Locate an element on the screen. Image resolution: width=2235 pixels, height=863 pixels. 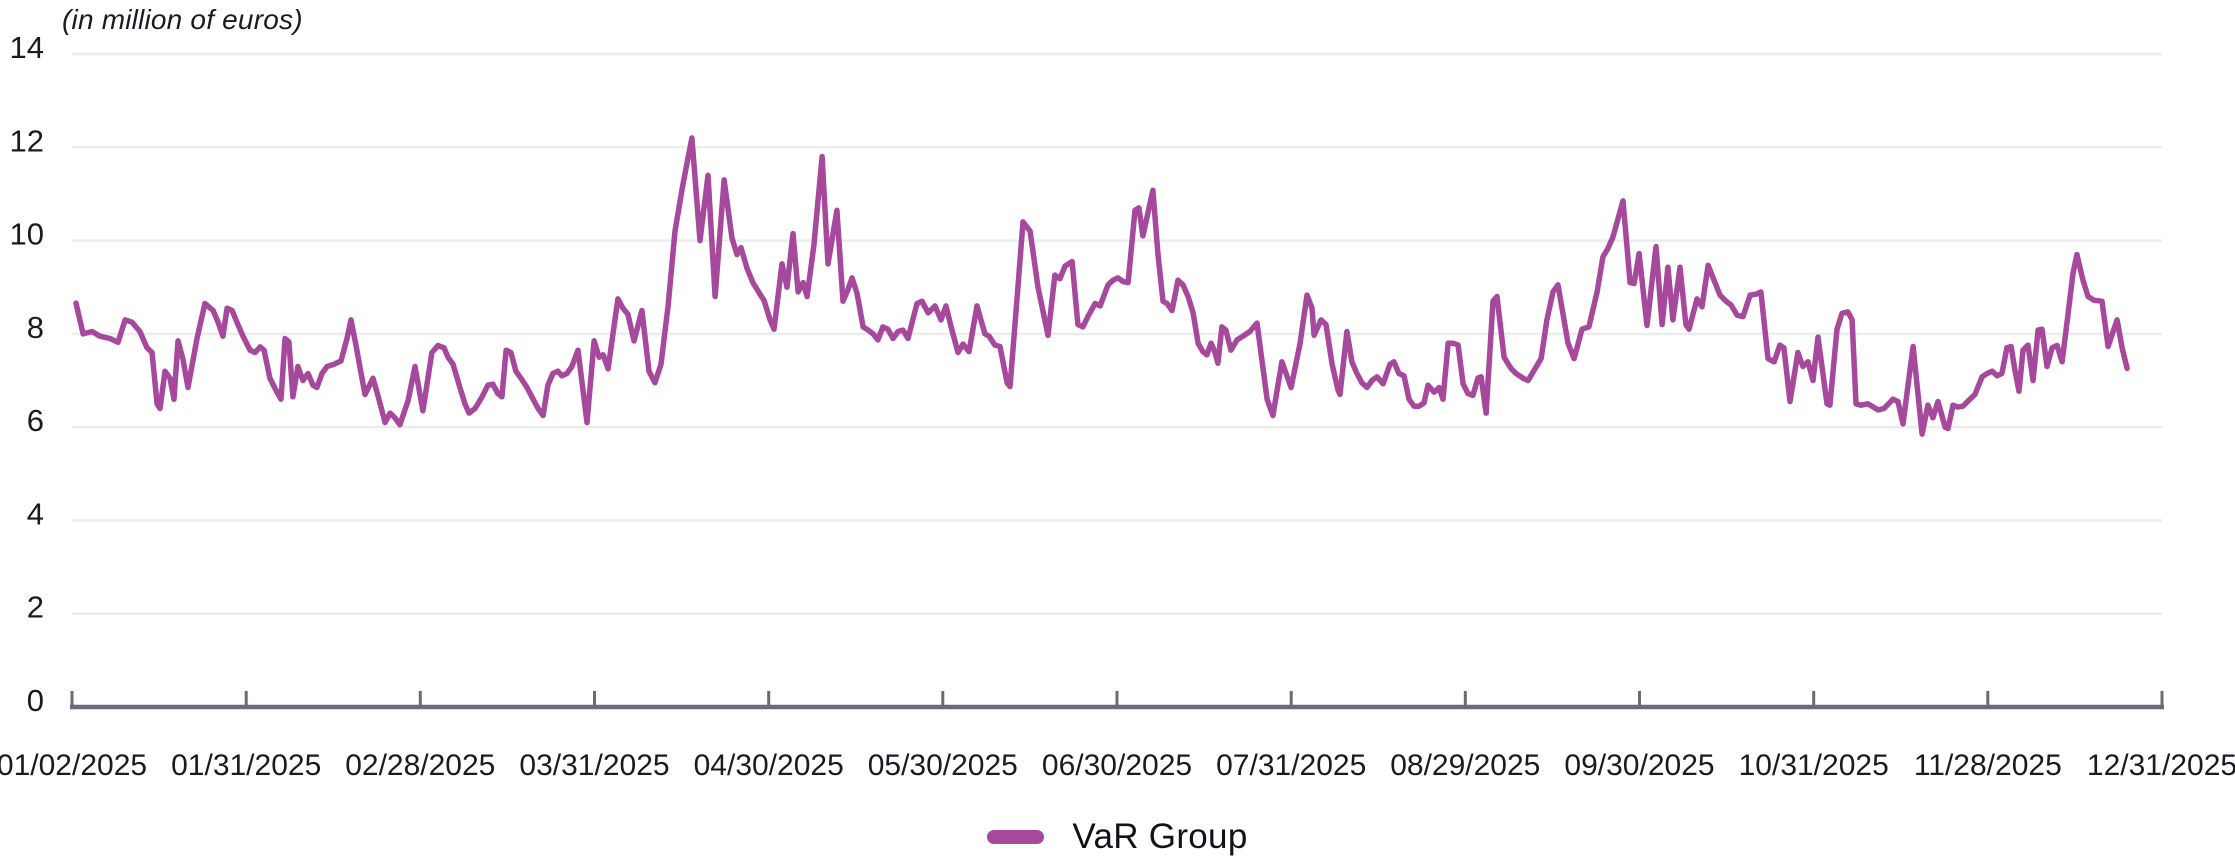
y-tick-label: 0 is located at coordinates (35, 700).